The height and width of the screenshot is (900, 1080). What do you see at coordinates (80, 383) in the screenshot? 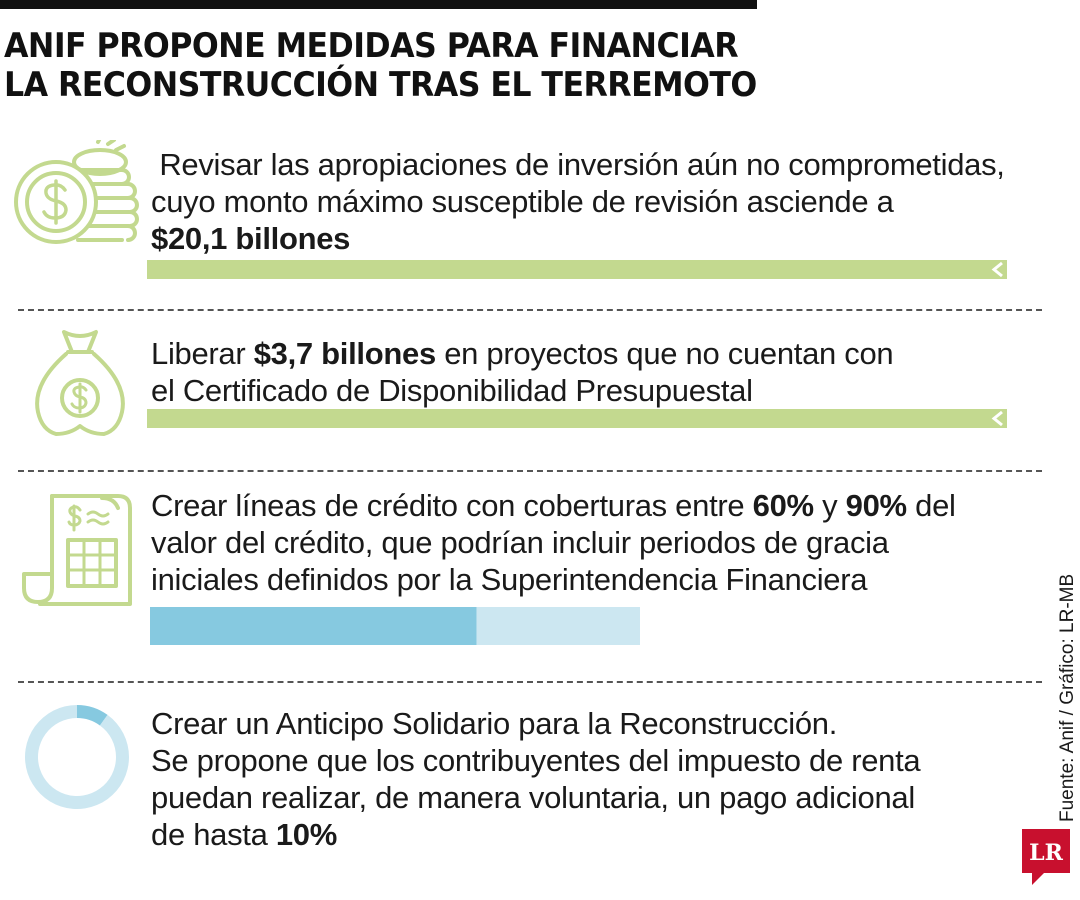
I see `money-bag-icon` at bounding box center [80, 383].